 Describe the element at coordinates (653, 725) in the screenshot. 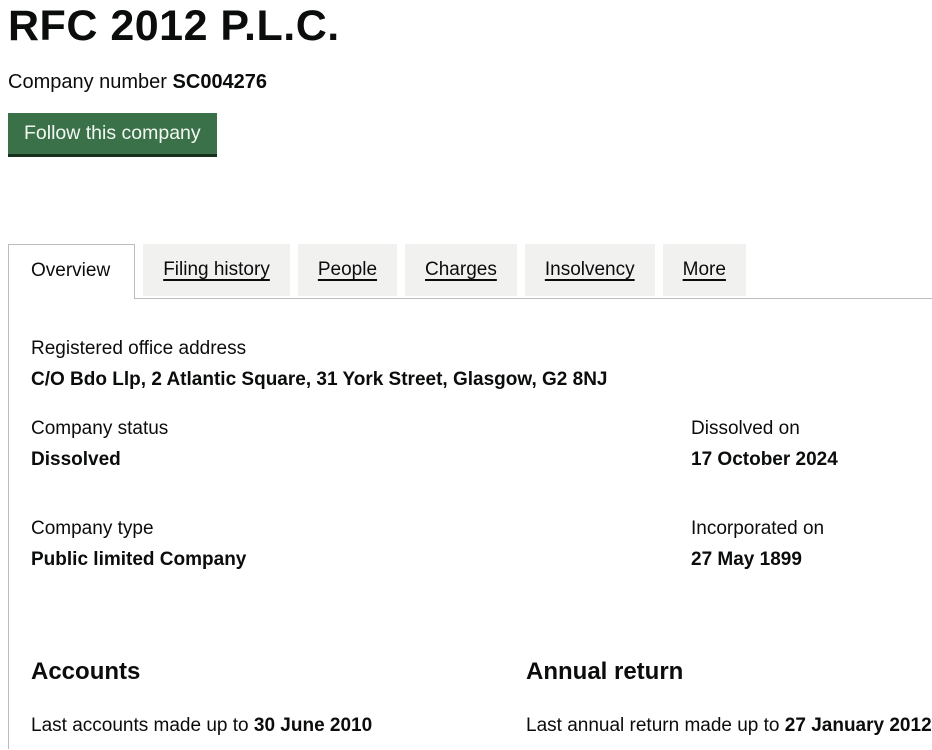

I see `annual-return-text: Last annual return made up to` at that location.